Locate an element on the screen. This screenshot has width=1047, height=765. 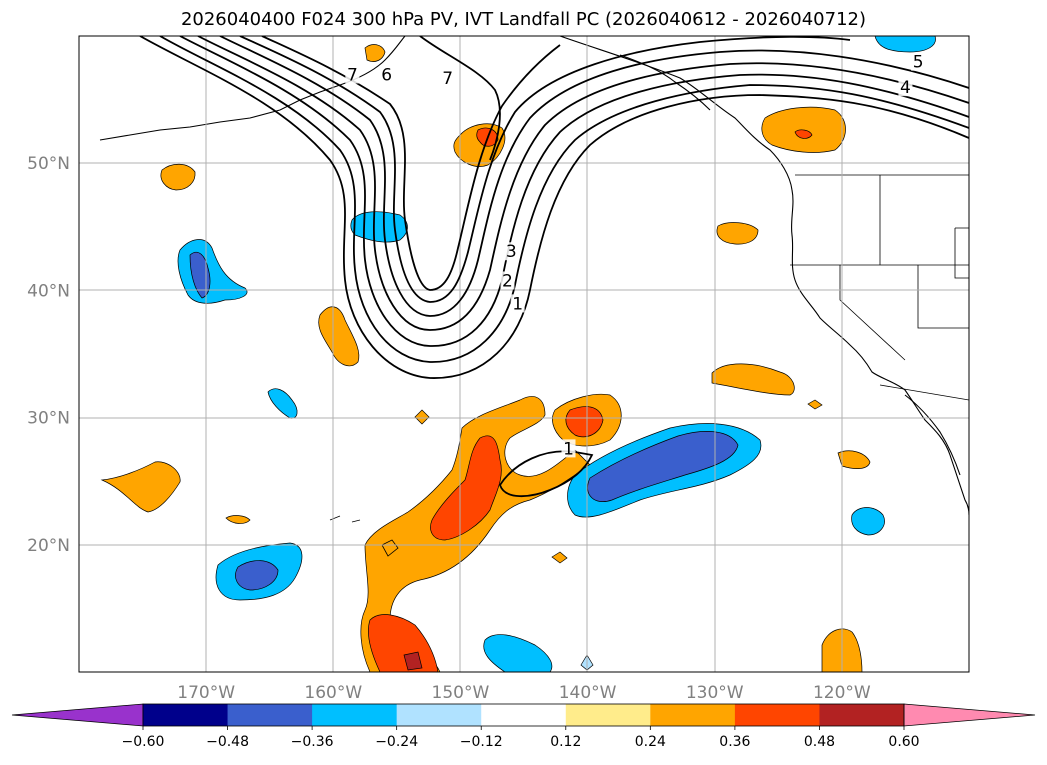
positive-anomaly-24n is located at coordinates (140, 487).